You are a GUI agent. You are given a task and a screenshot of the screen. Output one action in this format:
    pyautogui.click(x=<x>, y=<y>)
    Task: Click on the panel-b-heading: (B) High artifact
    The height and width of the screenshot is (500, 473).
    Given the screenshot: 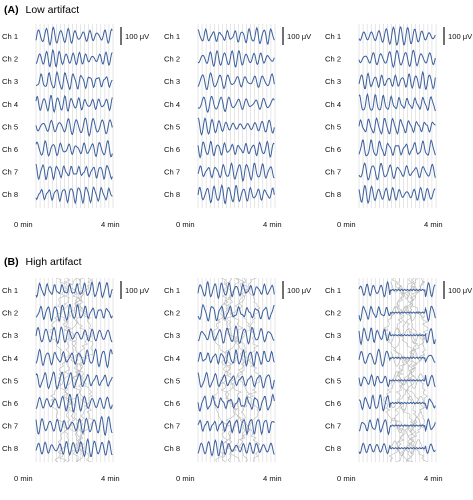 What is the action you would take?
    pyautogui.click(x=43, y=262)
    